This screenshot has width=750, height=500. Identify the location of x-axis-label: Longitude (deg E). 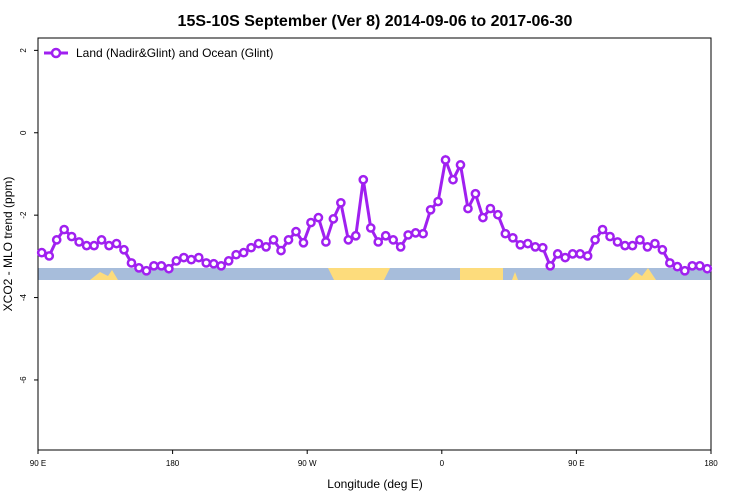
(374, 484).